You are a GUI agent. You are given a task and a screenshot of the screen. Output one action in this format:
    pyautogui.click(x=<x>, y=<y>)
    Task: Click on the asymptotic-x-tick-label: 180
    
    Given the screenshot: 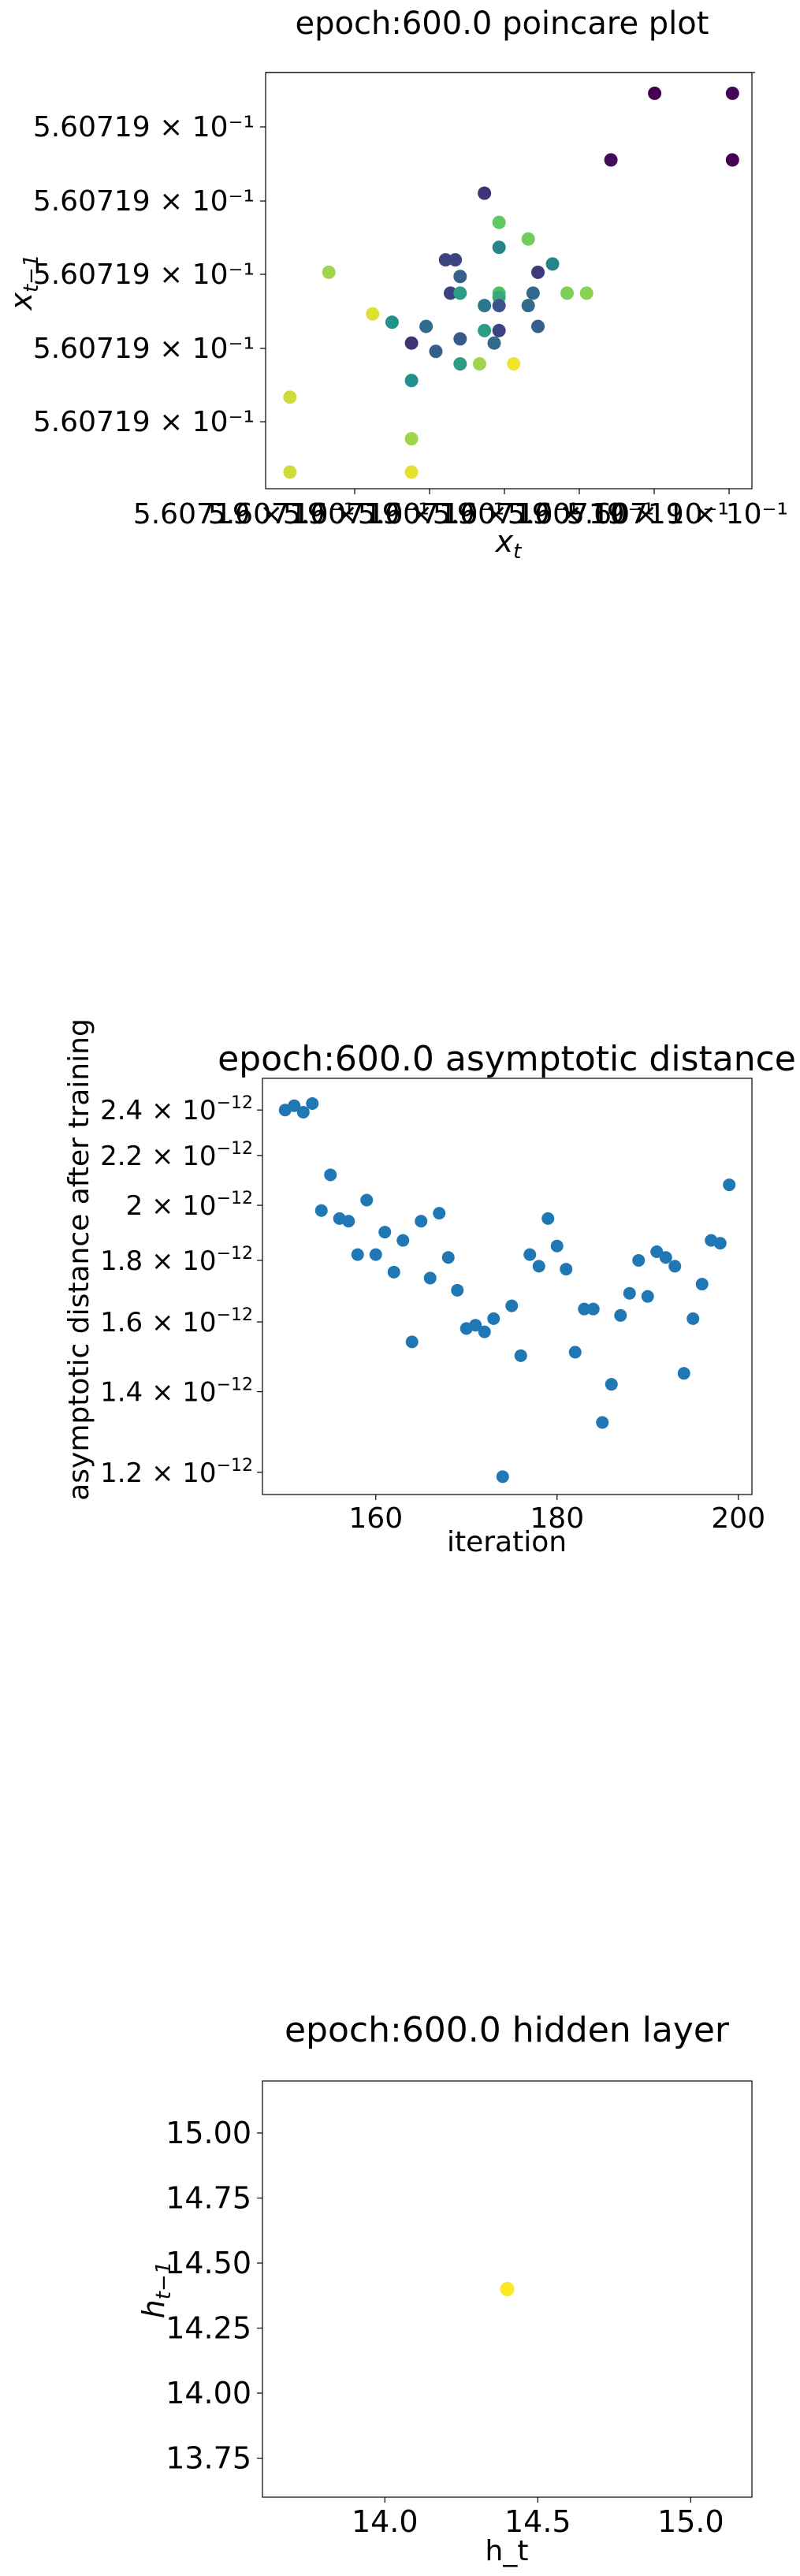 What is the action you would take?
    pyautogui.click(x=557, y=1518)
    